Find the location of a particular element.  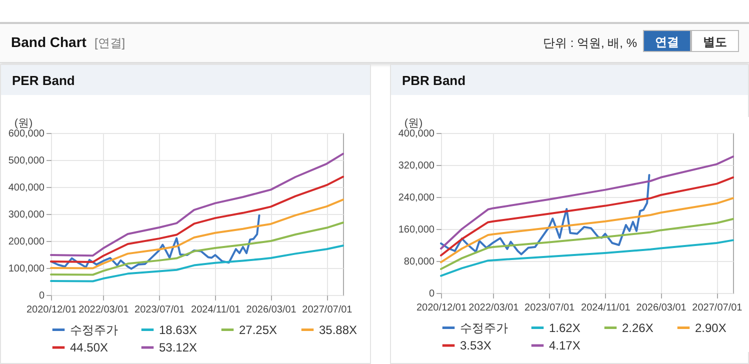

text: 단위 : 억원, 배, % is located at coordinates (589, 43).